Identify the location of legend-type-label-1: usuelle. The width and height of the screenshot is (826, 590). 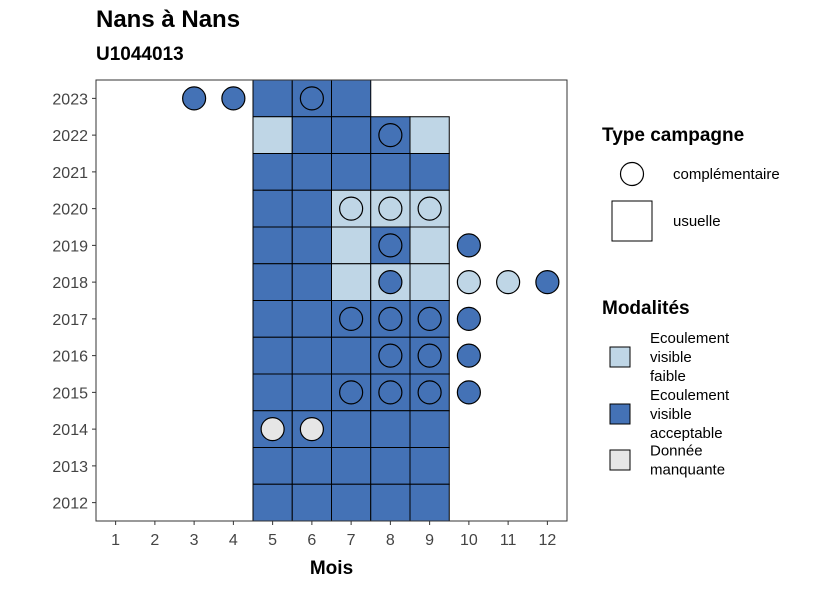
(697, 221).